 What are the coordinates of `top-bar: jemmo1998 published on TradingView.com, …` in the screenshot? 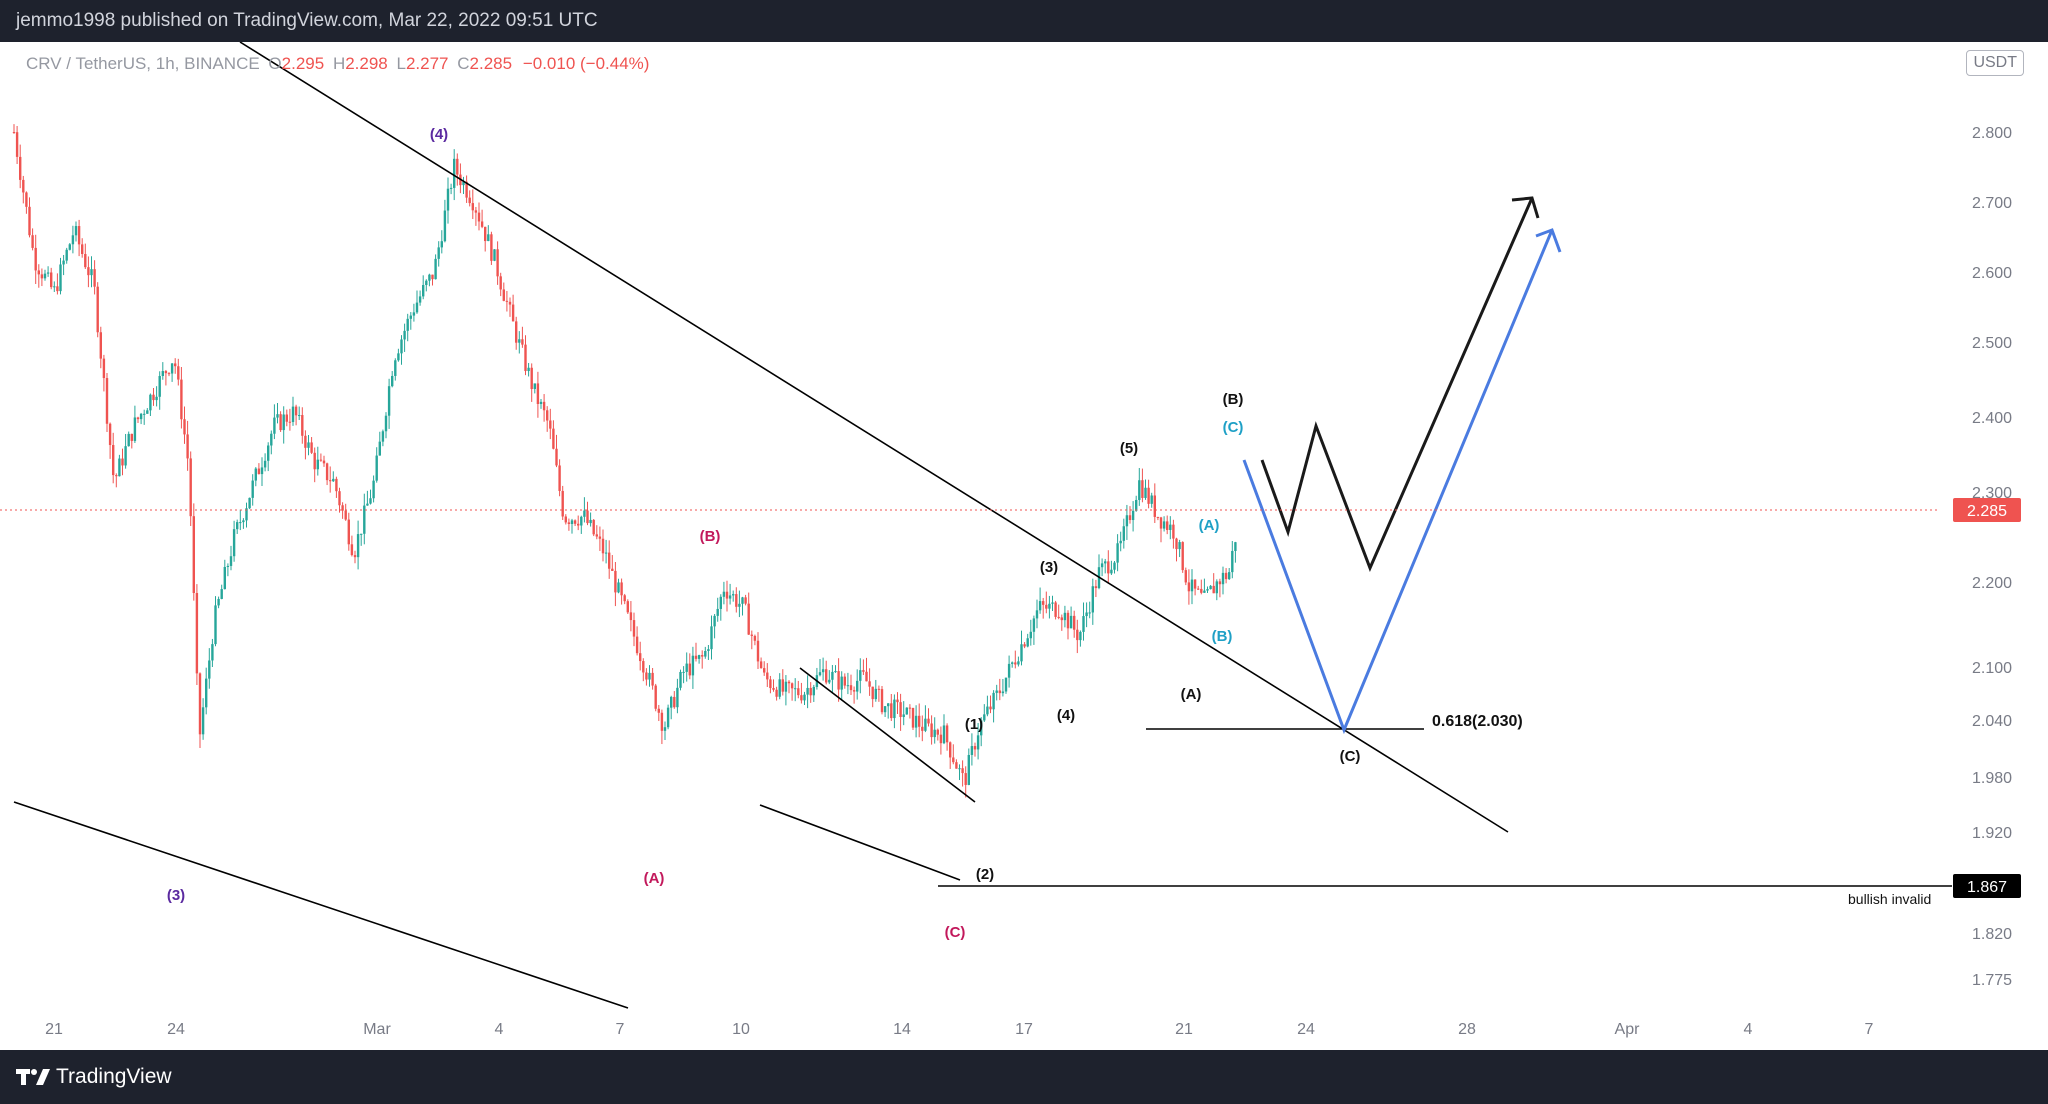 It's located at (1024, 21).